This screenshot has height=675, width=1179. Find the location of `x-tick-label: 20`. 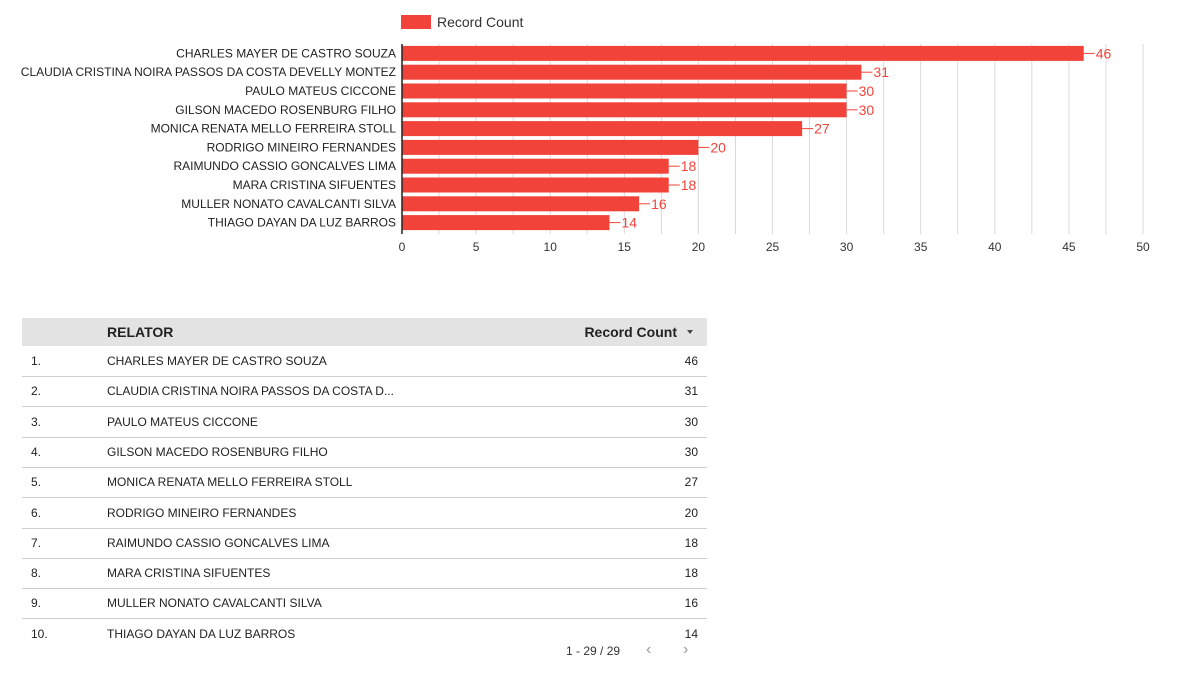

x-tick-label: 20 is located at coordinates (699, 247).